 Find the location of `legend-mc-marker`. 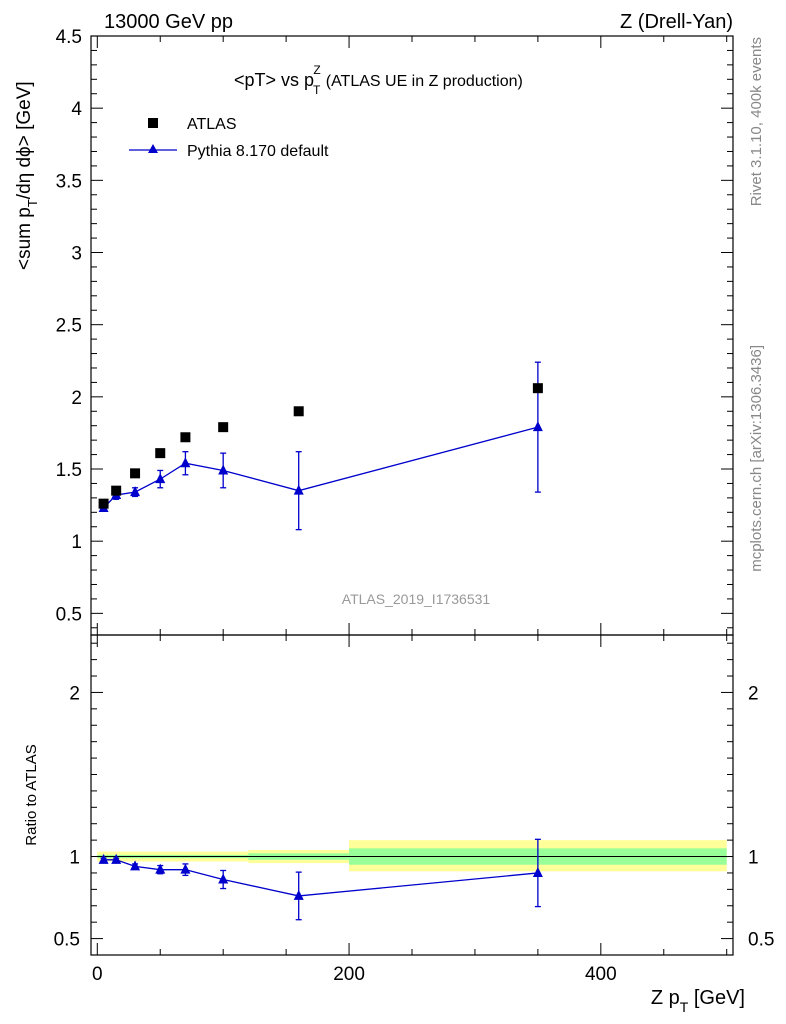

legend-mc-marker is located at coordinates (153, 148).